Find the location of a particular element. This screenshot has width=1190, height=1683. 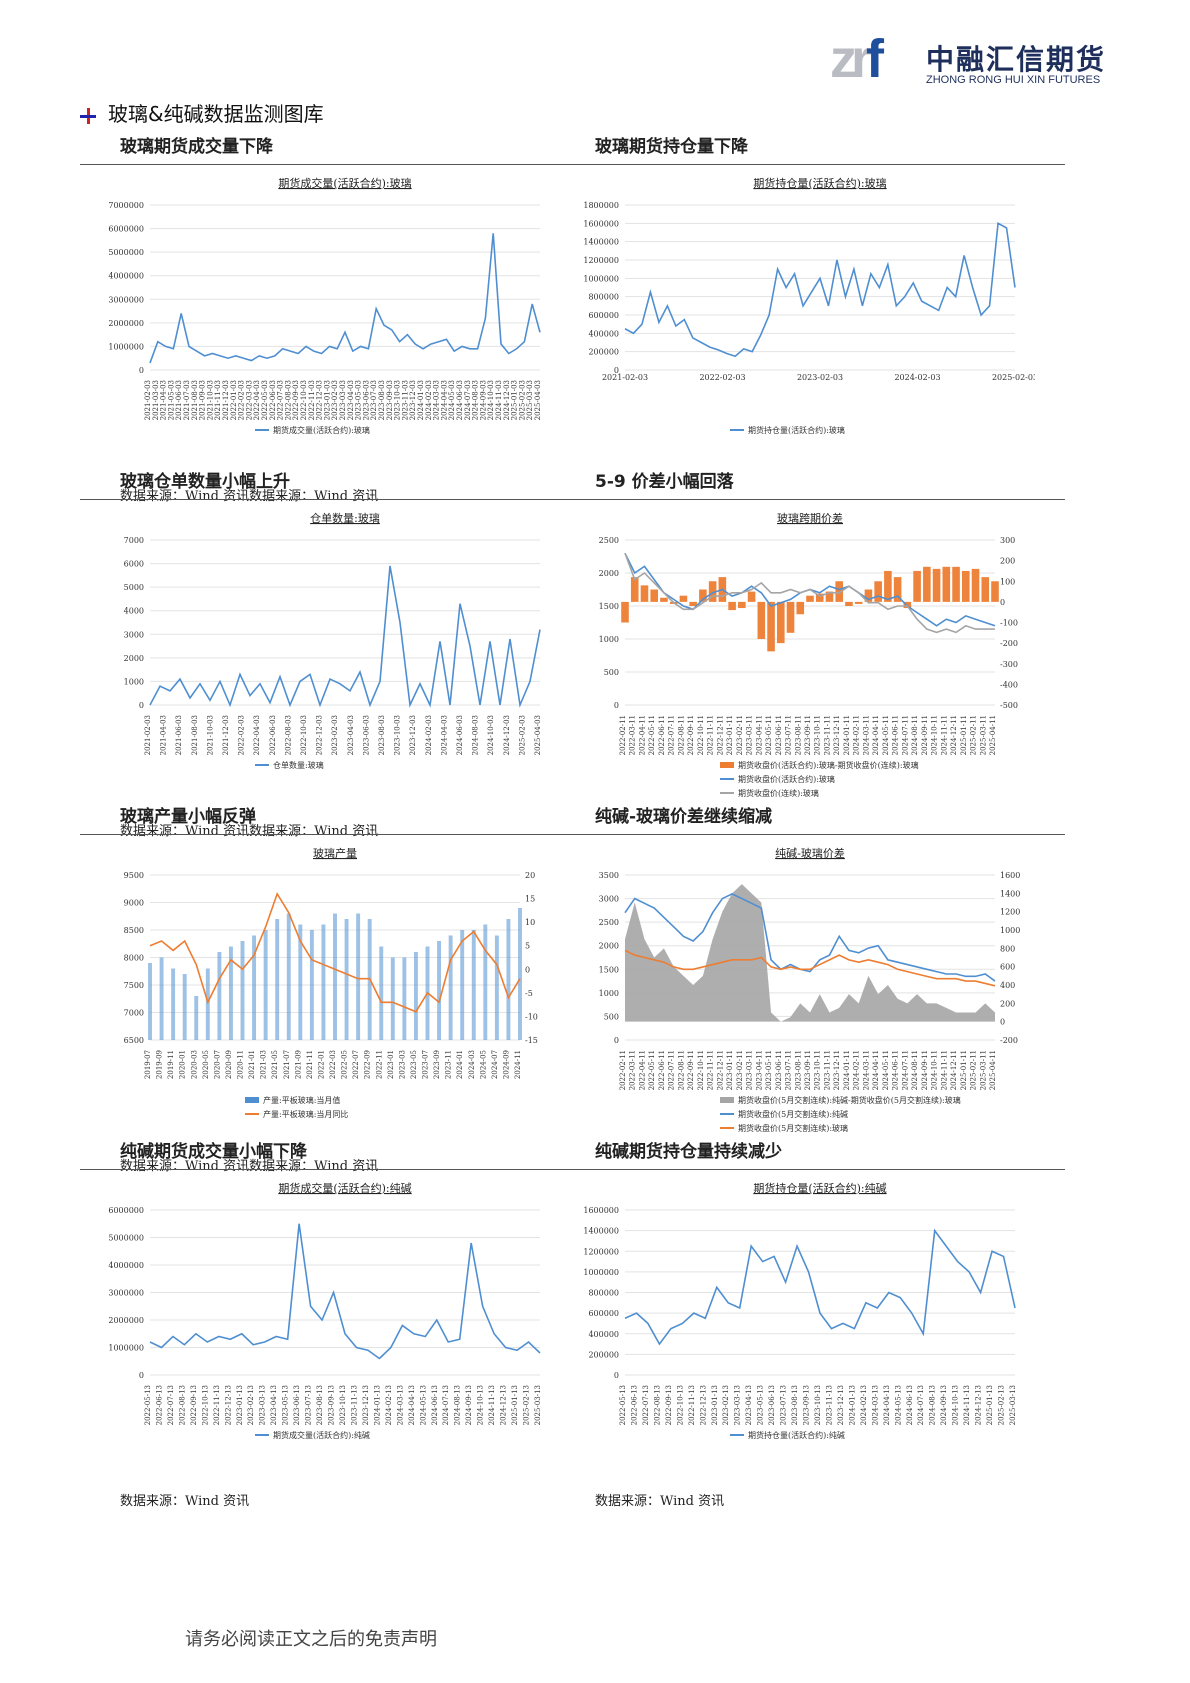

y-tick-label: 800000 is located at coordinates (603, 1293).